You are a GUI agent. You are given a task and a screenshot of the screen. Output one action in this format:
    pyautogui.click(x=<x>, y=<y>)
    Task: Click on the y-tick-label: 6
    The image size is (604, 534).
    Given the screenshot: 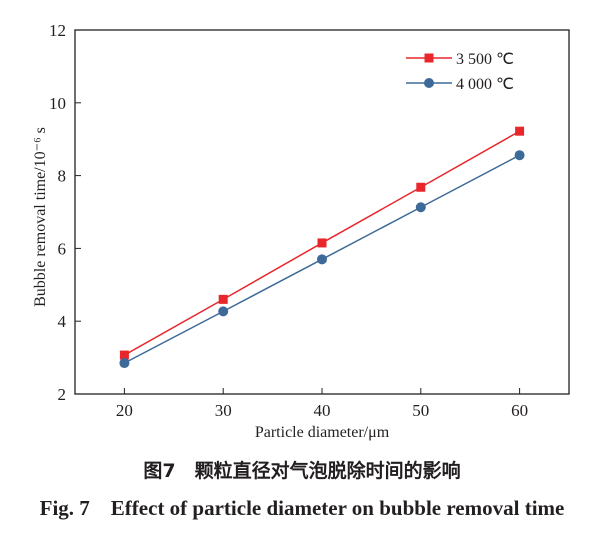 What is the action you would take?
    pyautogui.click(x=62, y=248)
    